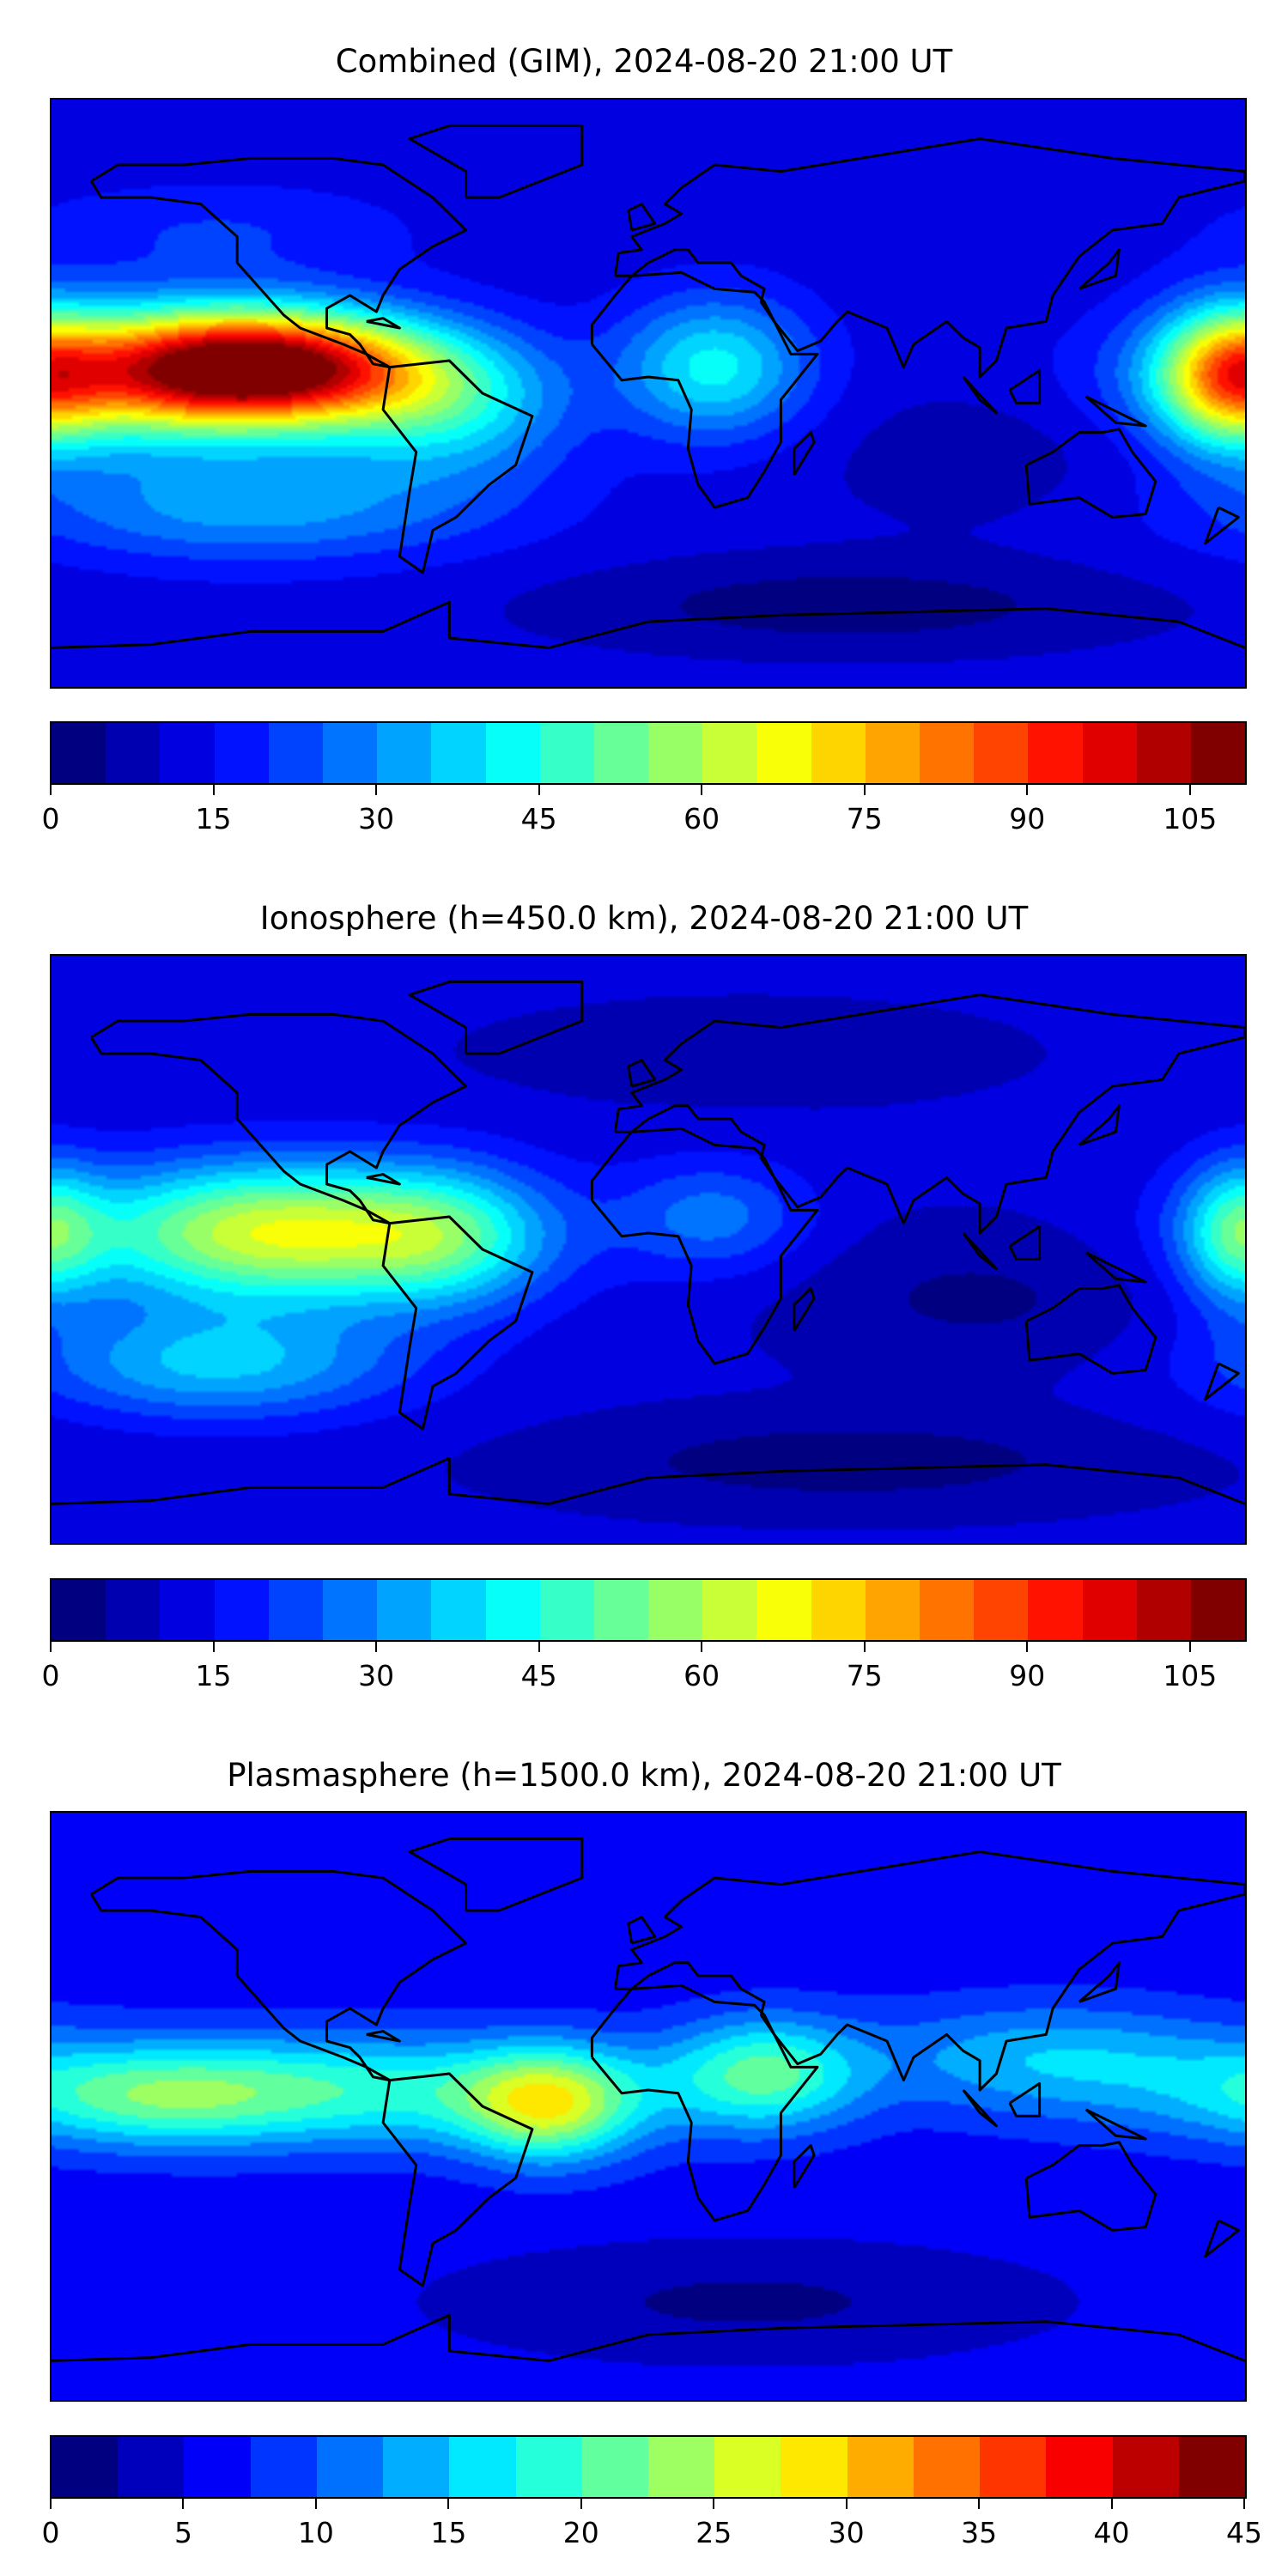  What do you see at coordinates (315, 2532) in the screenshot?
I see `colorbar-tick-label: 10` at bounding box center [315, 2532].